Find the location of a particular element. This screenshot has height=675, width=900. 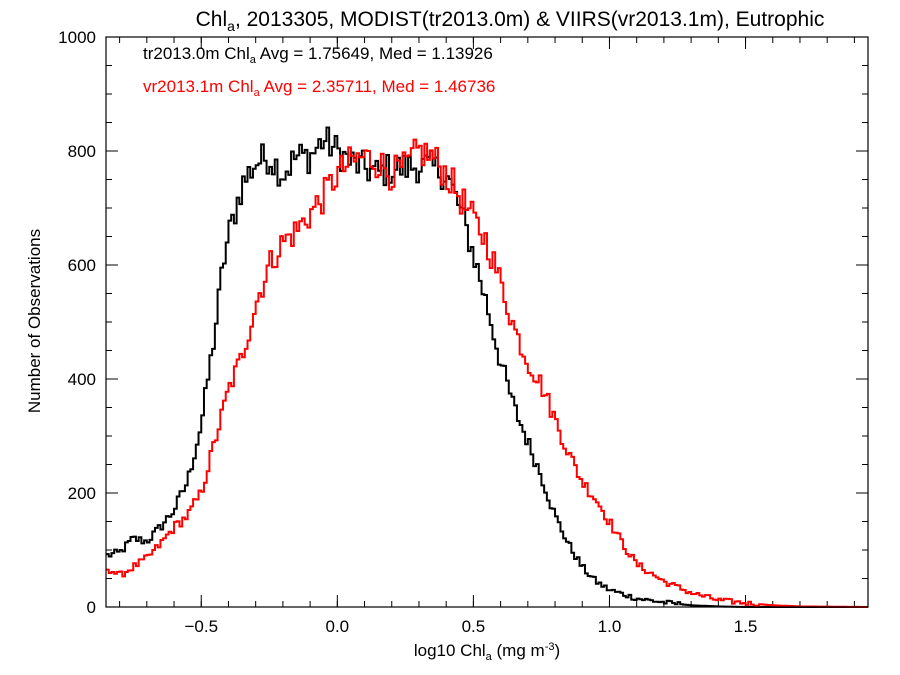

chart-title-pre: Chl is located at coordinates (212, 19).